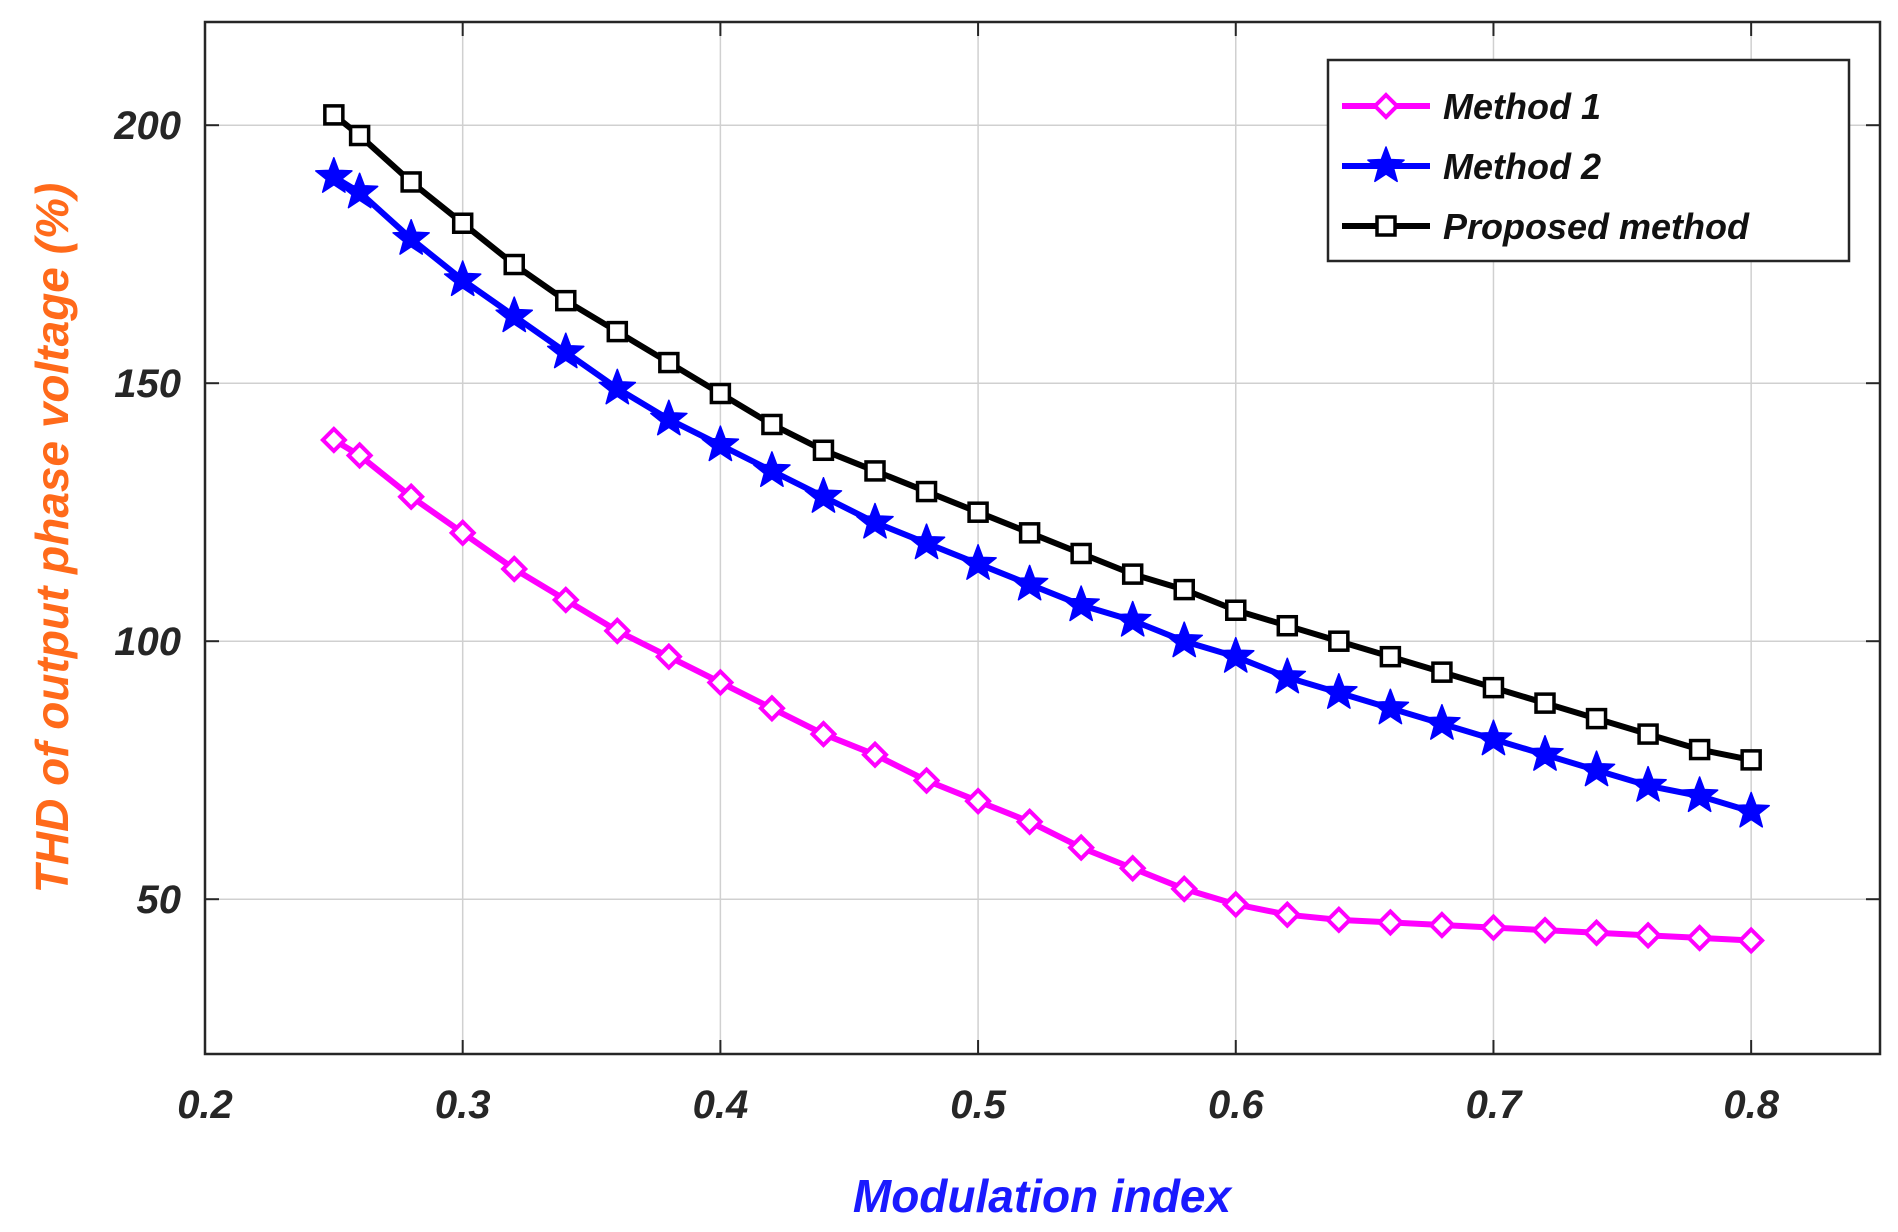 The width and height of the screenshot is (1898, 1232). Describe the element at coordinates (721, 1105) in the screenshot. I see `x-tick-label: 0.4` at that location.